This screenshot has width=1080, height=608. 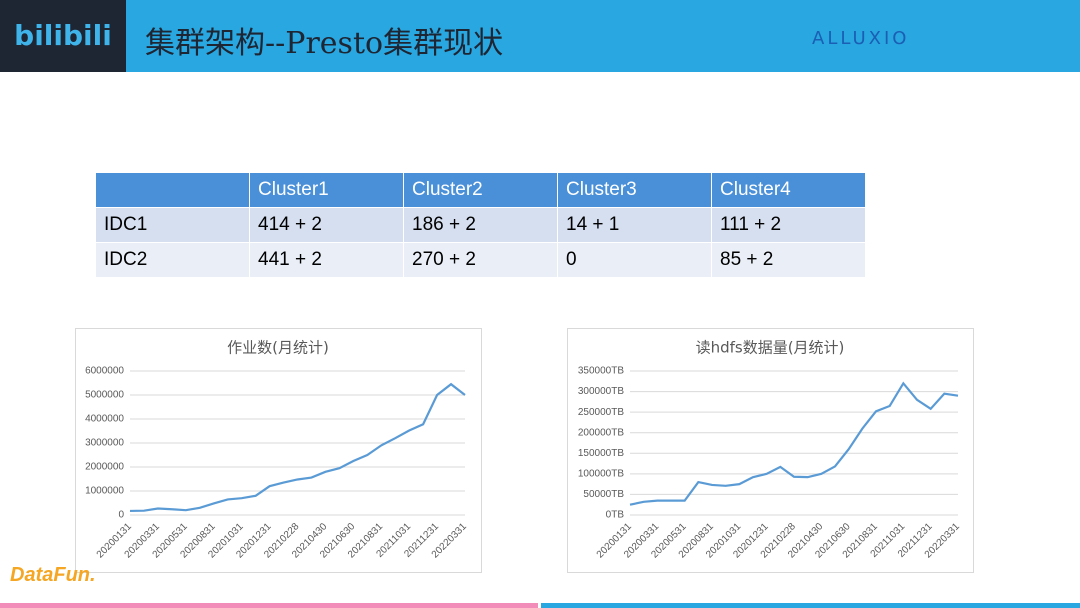 I want to click on row: IDC1 414 + 2 186 + 2 14 + 1 111 + 2, so click(x=480, y=225).